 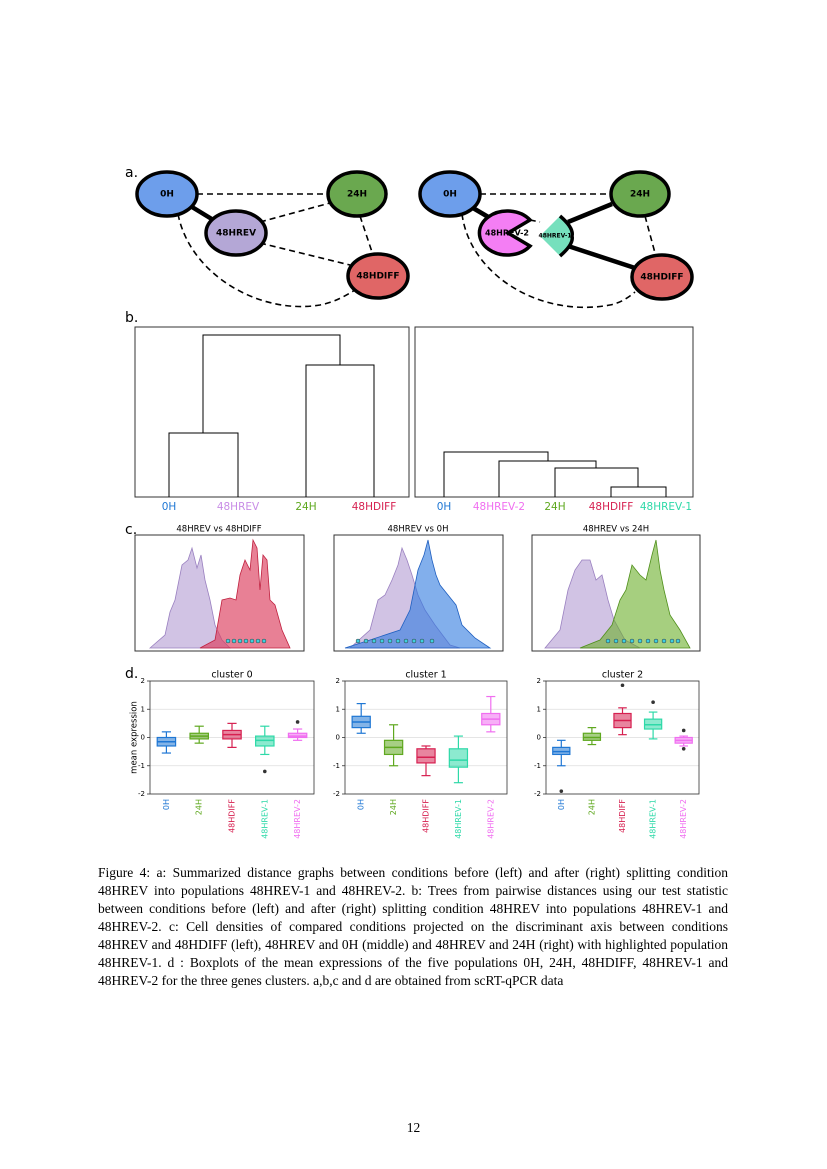 I want to click on chart-title: cluster 2, so click(x=622, y=675).